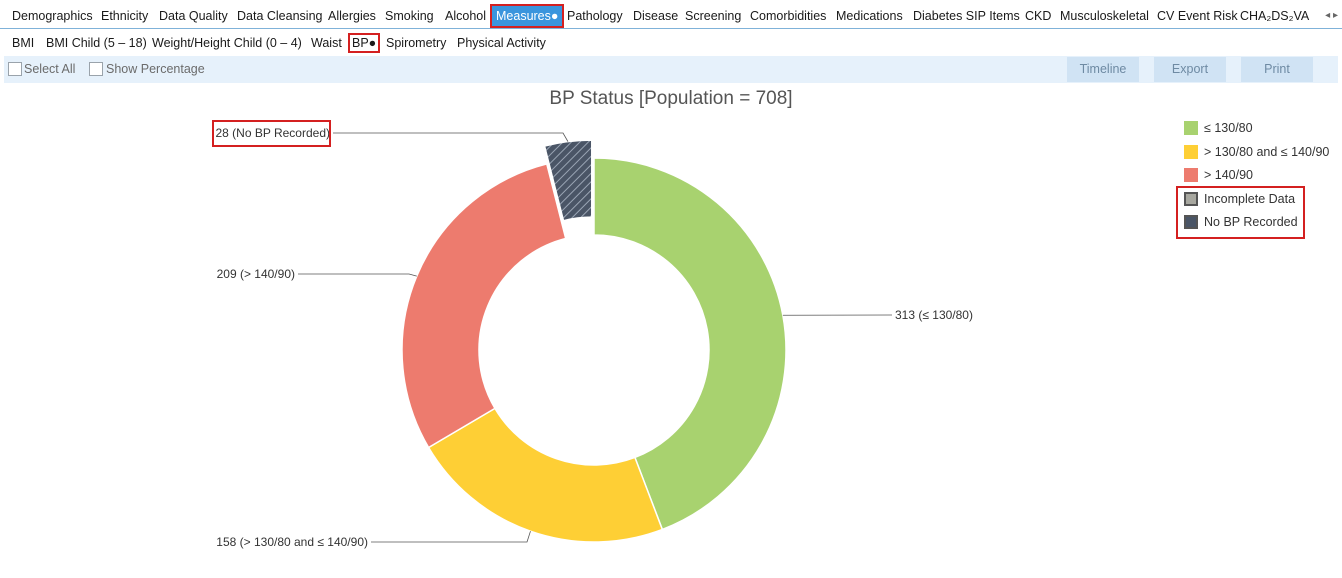  Describe the element at coordinates (227, 43) in the screenshot. I see `subtab-weight-height-child-0-4: Weight/Height Child (0 – 4)` at that location.